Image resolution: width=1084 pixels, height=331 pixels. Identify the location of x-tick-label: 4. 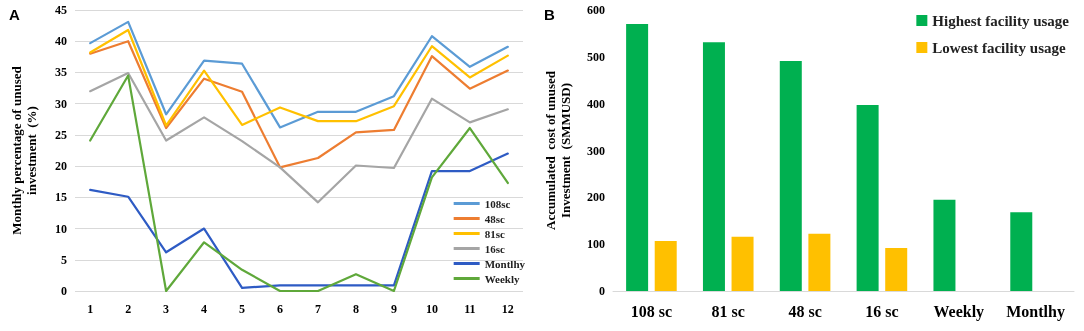
(204, 309).